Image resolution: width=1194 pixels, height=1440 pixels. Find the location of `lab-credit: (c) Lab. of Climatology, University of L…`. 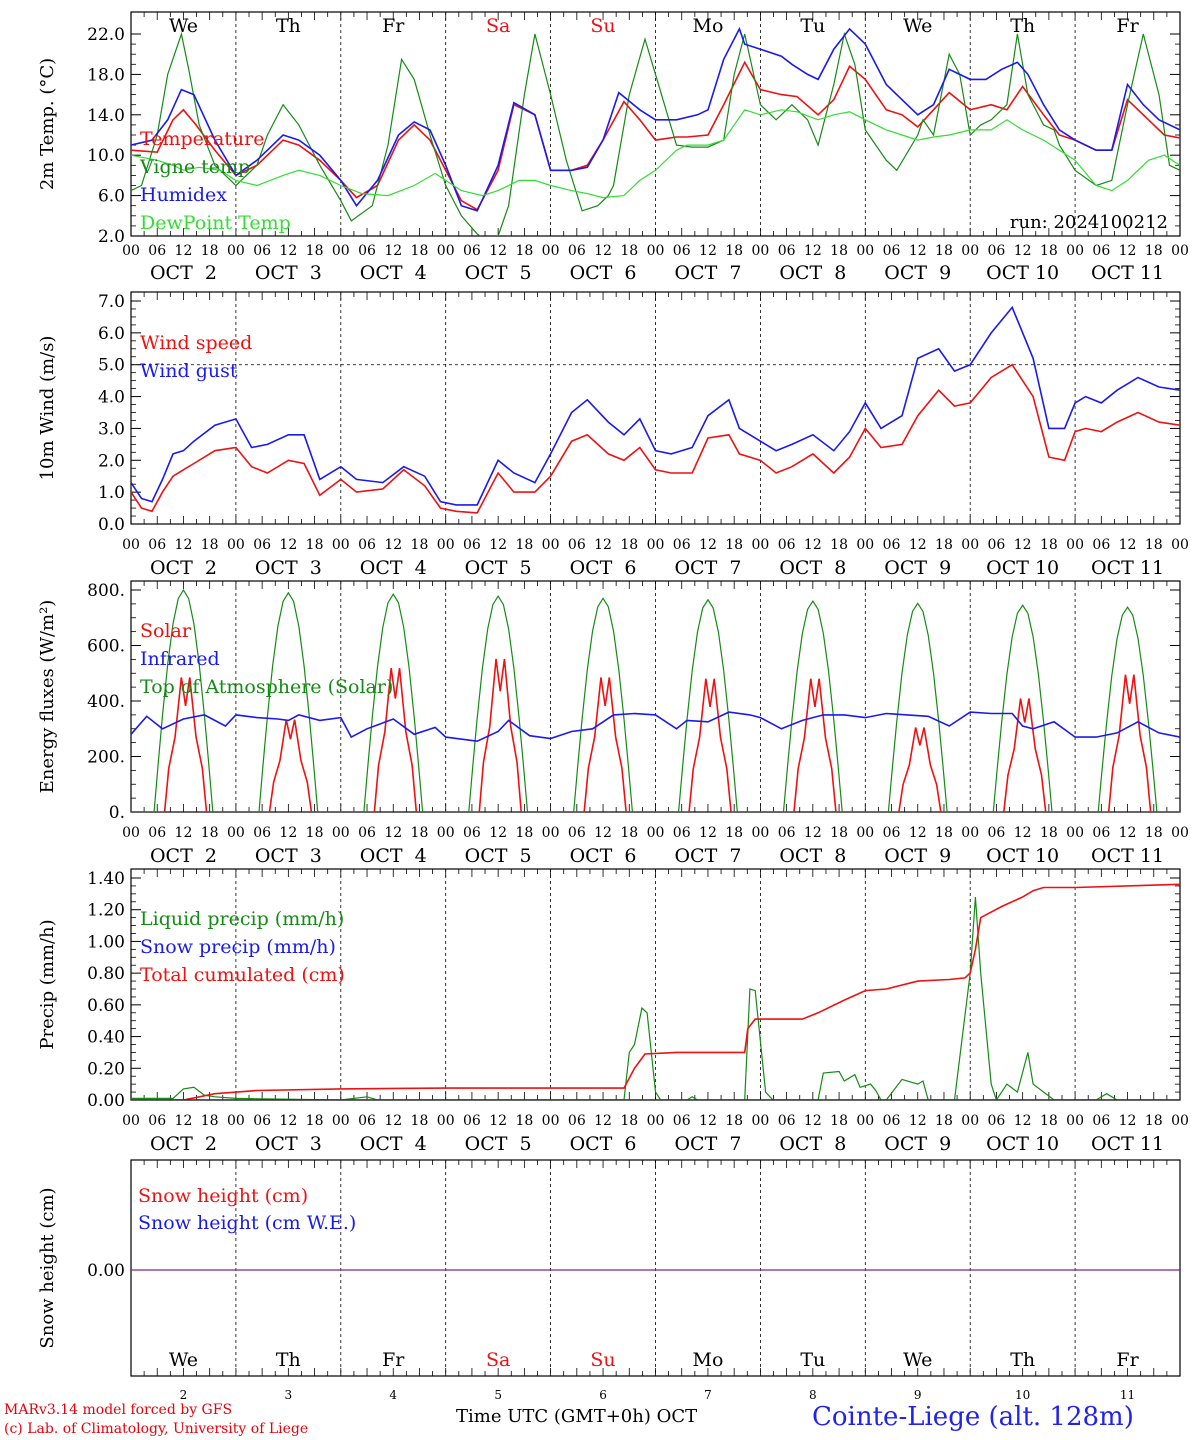

lab-credit: (c) Lab. of Climatology, University of L… is located at coordinates (156, 1429).